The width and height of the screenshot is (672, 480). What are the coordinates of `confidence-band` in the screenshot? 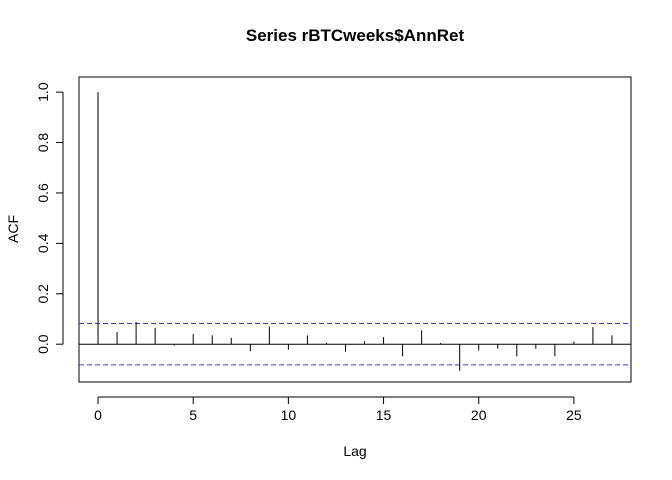 It's located at (355, 344).